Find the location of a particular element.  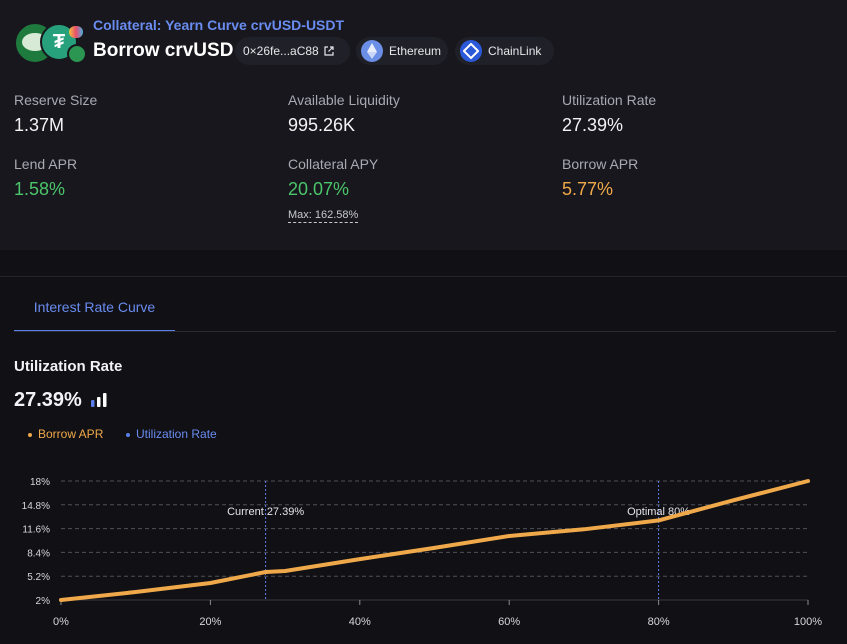

legend-utilization-rate: Utilization Rate is located at coordinates (171, 434).